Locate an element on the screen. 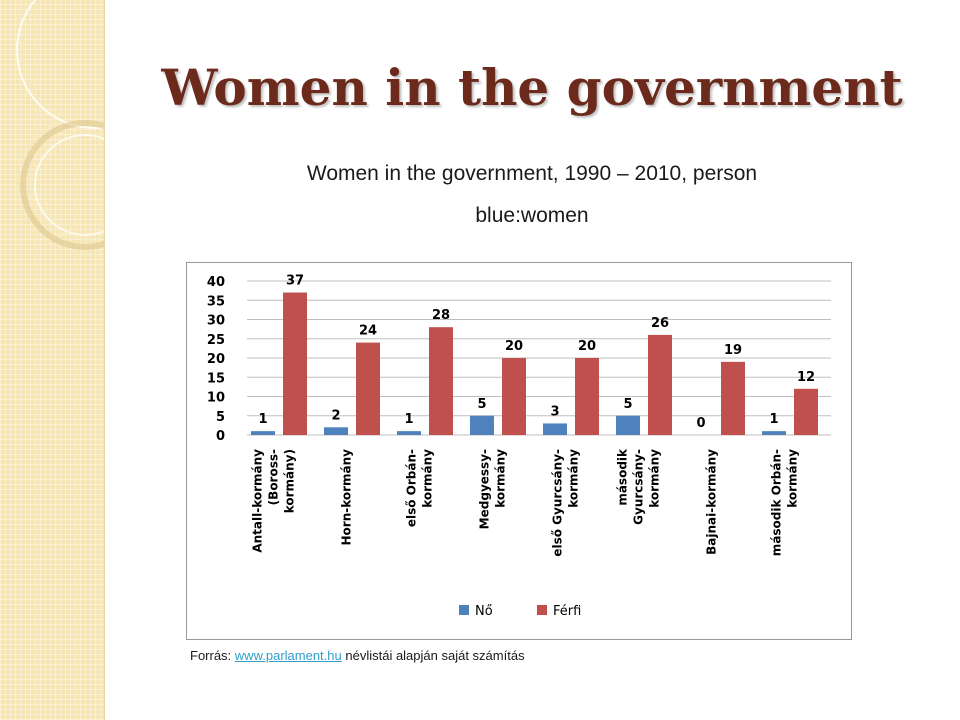 Image resolution: width=960 pixels, height=720 pixels. y-tick-label: 15 is located at coordinates (216, 378).